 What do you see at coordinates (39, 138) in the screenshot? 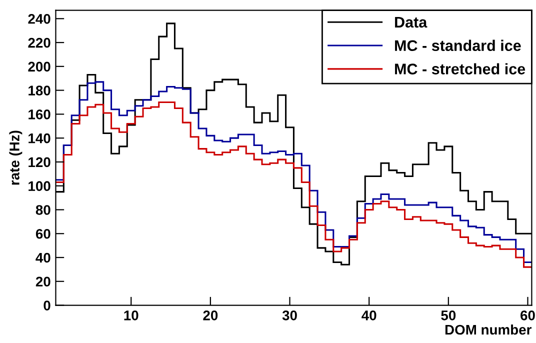
I see `y-tick-label: 140` at bounding box center [39, 138].